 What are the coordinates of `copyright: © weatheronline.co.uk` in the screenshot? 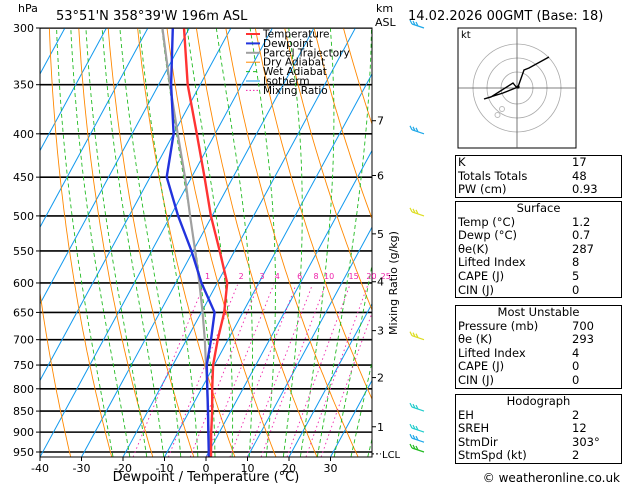 It's located at (551, 478).